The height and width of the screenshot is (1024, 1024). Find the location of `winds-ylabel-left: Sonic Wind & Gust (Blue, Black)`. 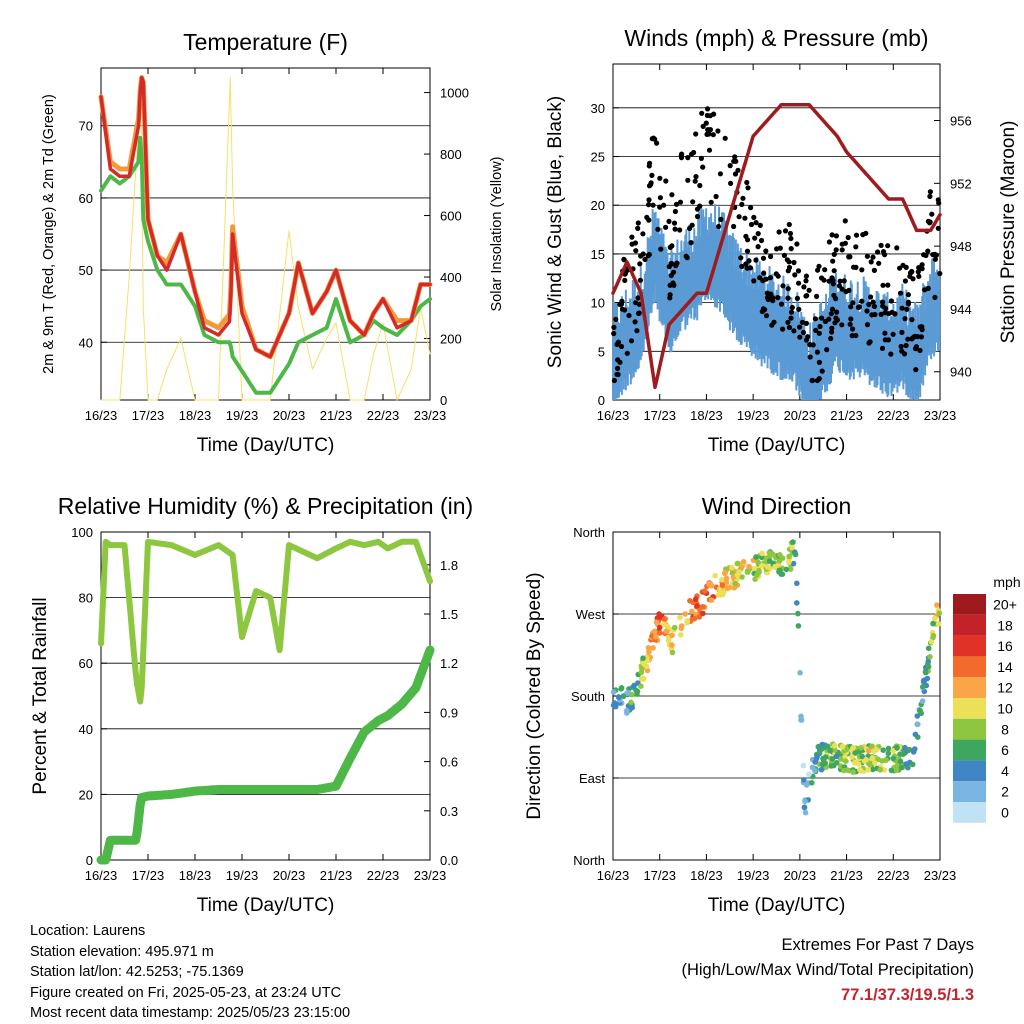

winds-ylabel-left: Sonic Wind & Gust (Blue, Black) is located at coordinates (555, 232).